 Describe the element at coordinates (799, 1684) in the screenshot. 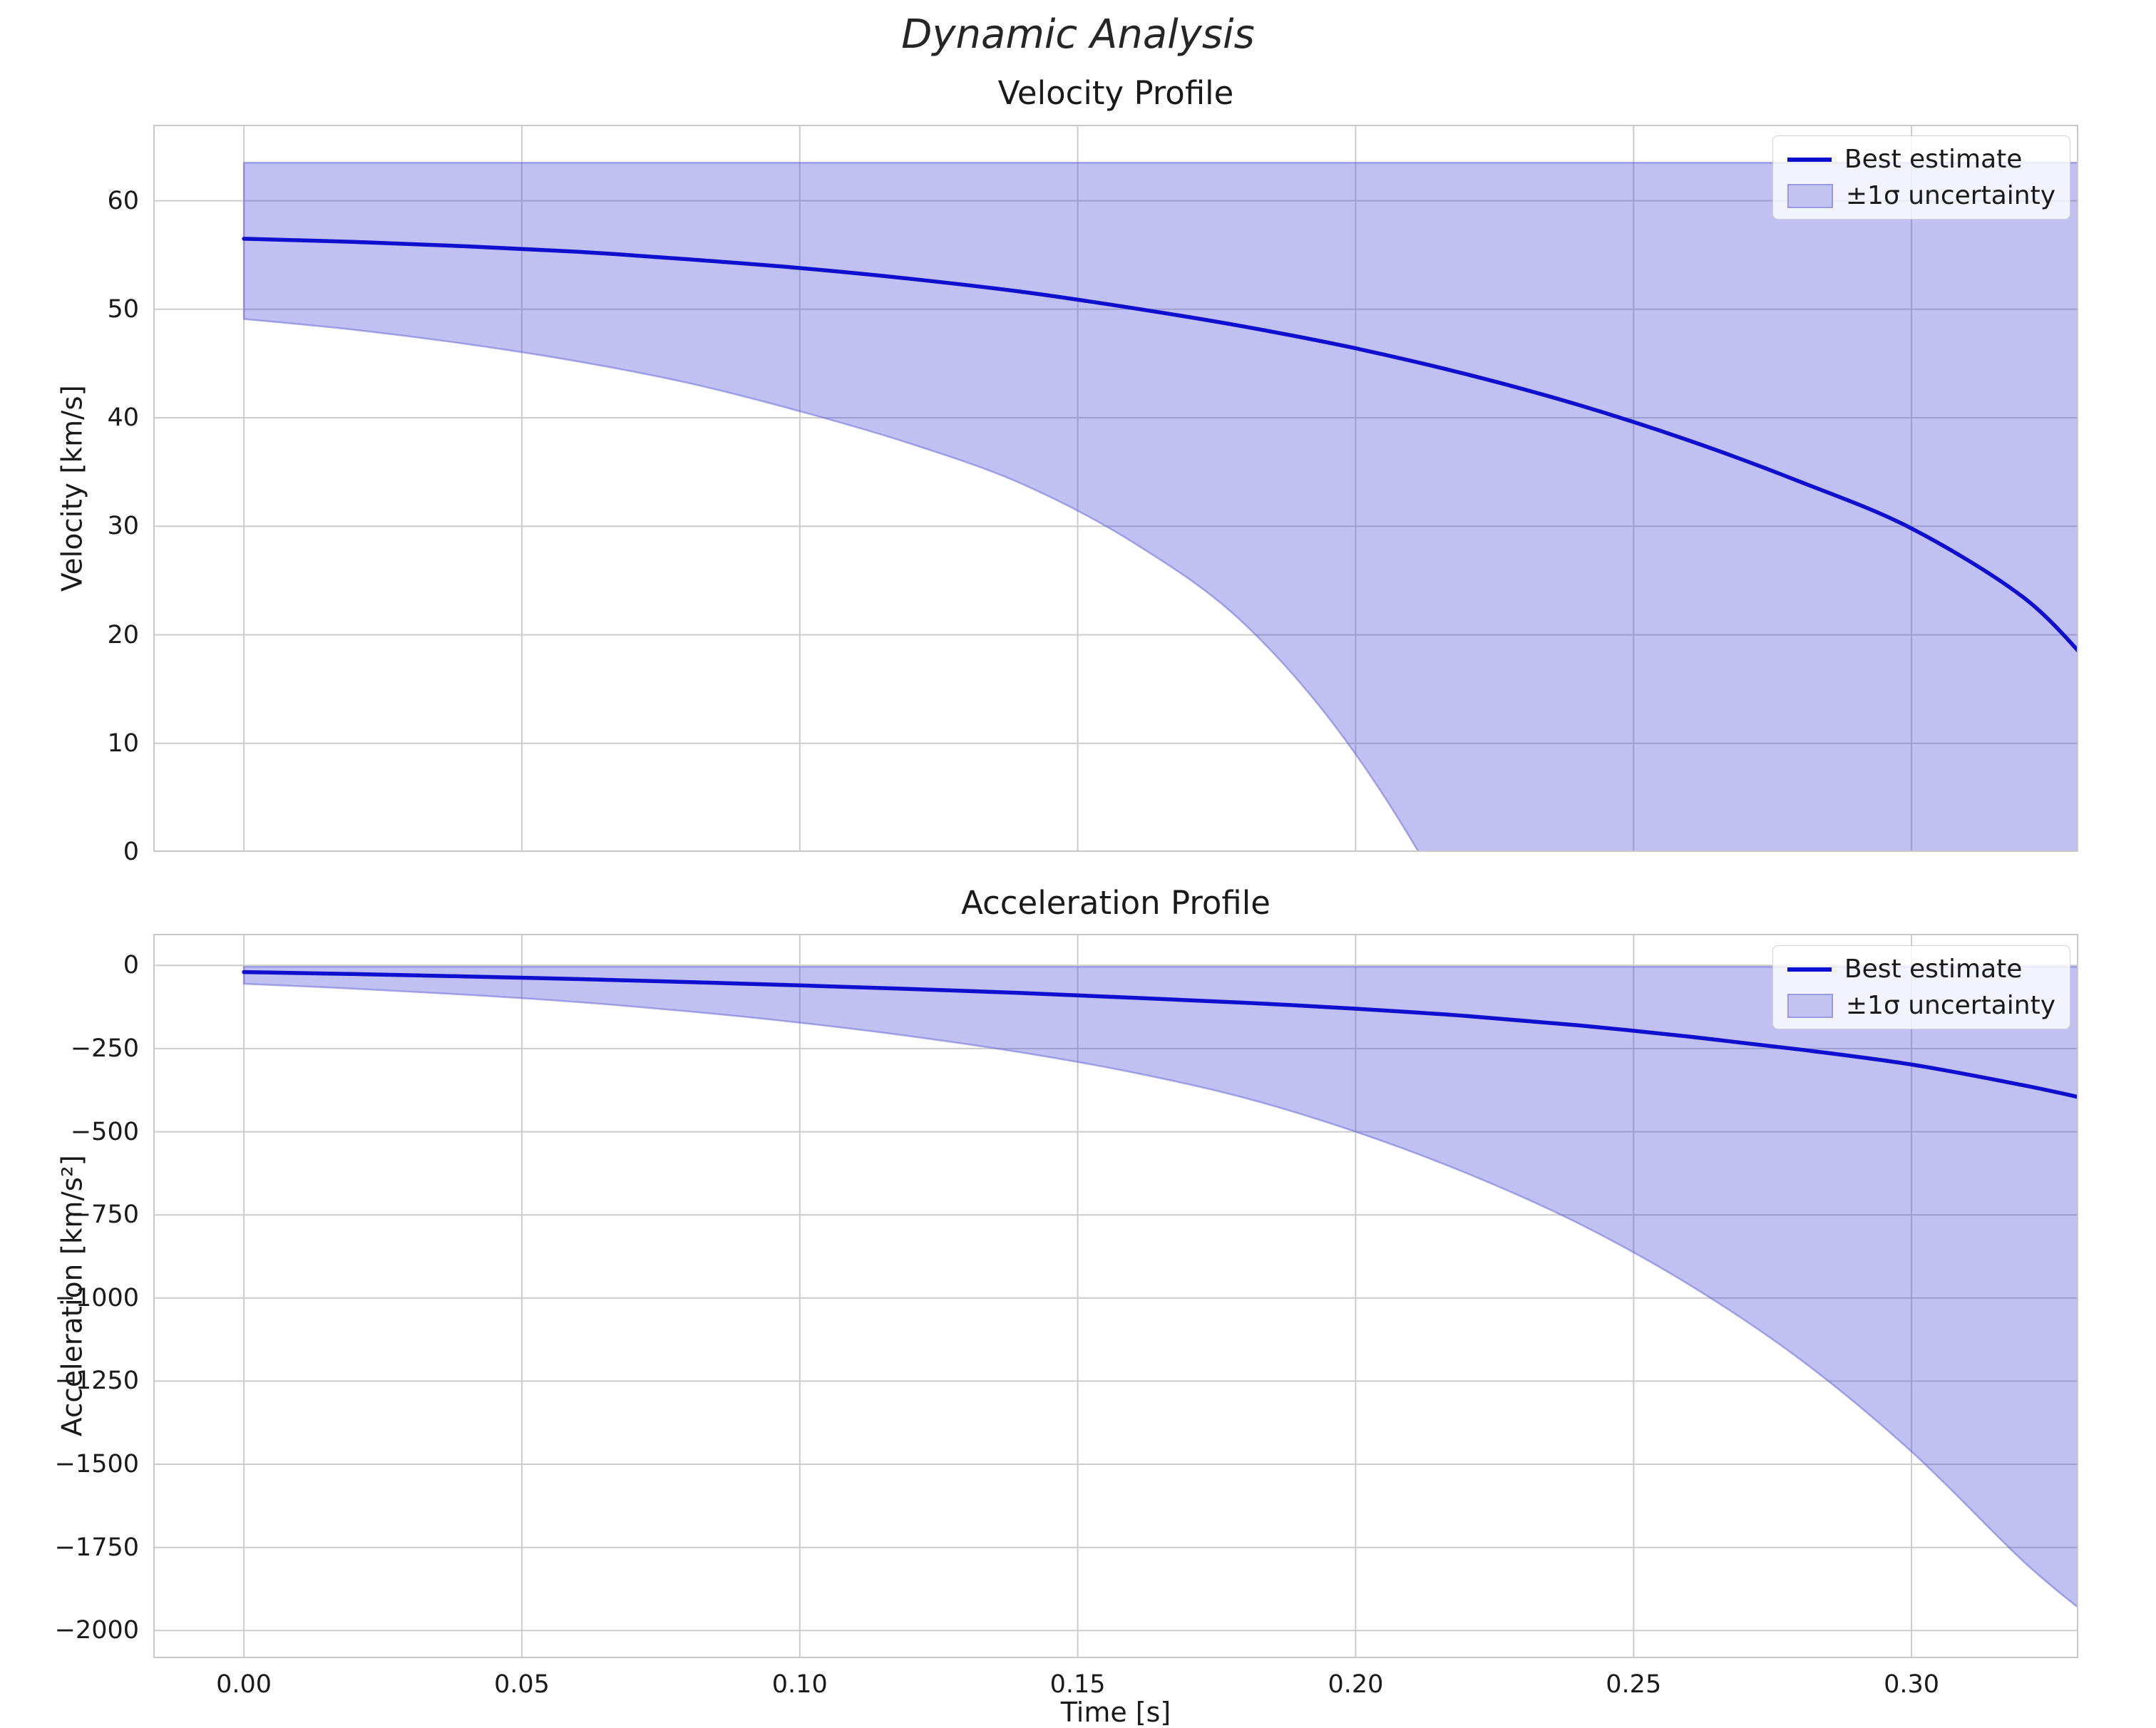

I see `x-tick-label: 0.10` at that location.